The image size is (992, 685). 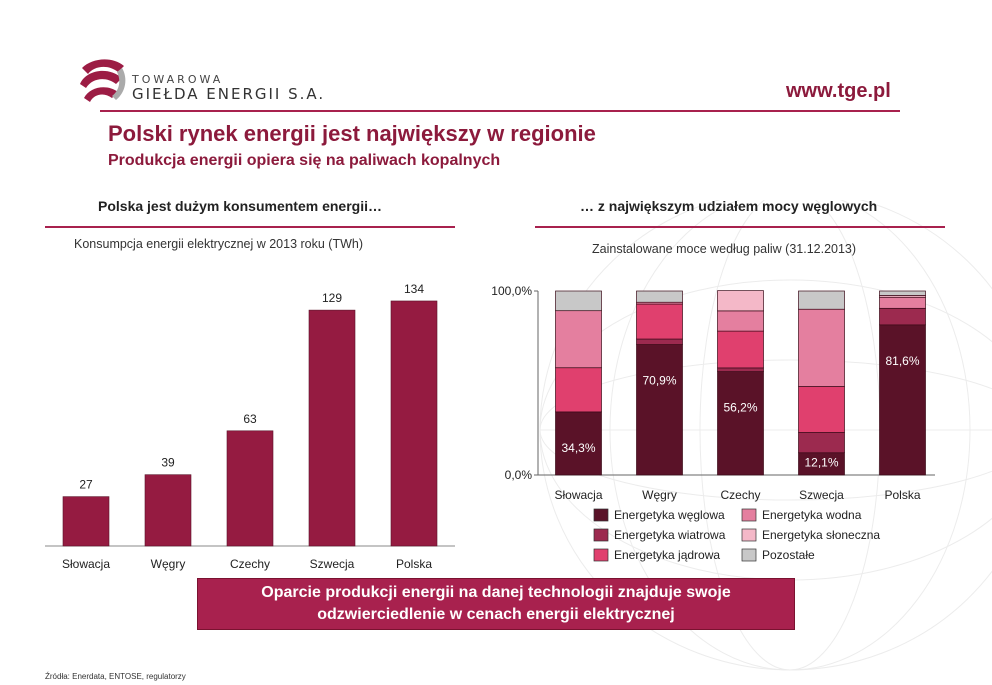 What do you see at coordinates (821, 535) in the screenshot?
I see `legend-label: Energetyka słoneczna` at bounding box center [821, 535].